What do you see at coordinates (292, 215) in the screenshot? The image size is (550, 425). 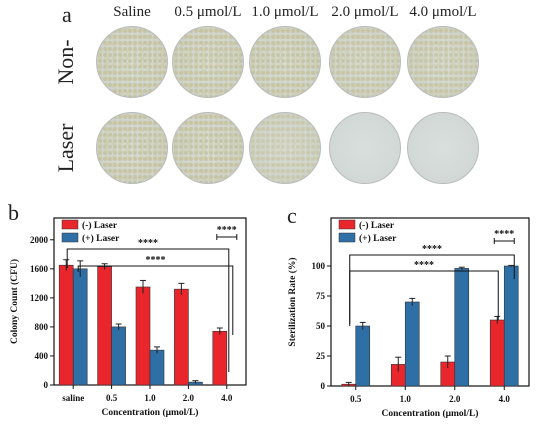 I see `panel-c-label: c` at bounding box center [292, 215].